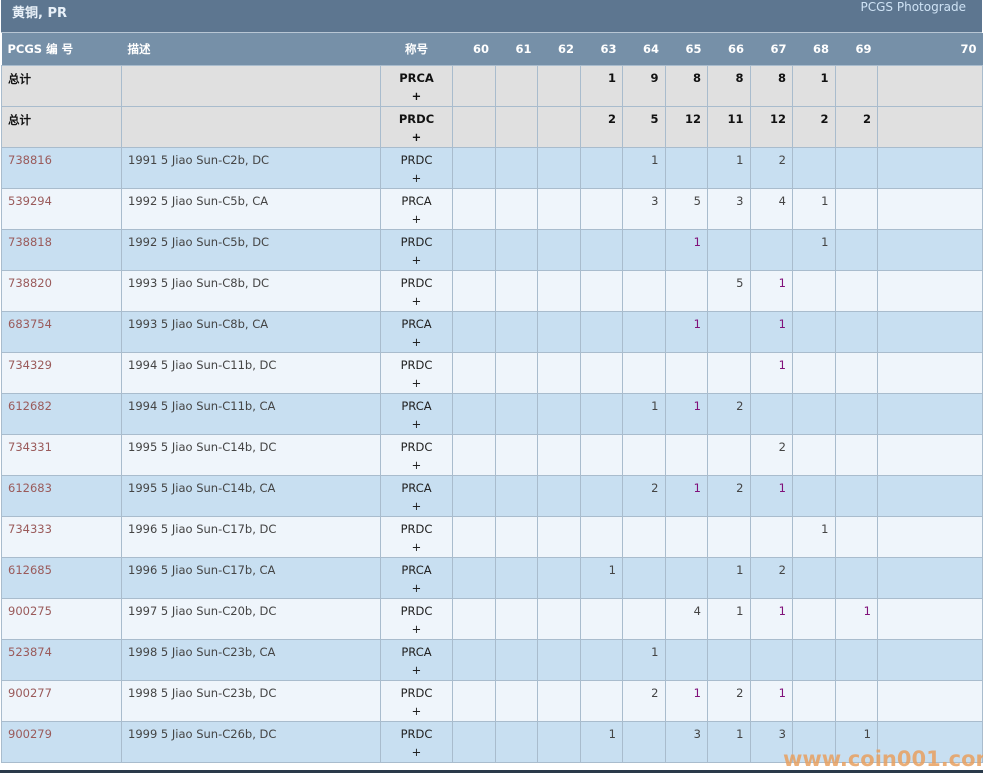 This screenshot has width=983, height=773. Describe the element at coordinates (416, 49) in the screenshot. I see `col-designation: 称号` at that location.